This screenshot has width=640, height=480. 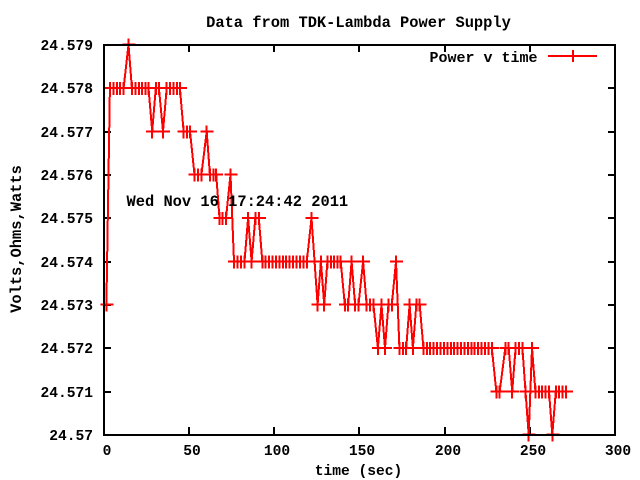 What do you see at coordinates (618, 452) in the screenshot?
I see `svg-text: 300` at bounding box center [618, 452].